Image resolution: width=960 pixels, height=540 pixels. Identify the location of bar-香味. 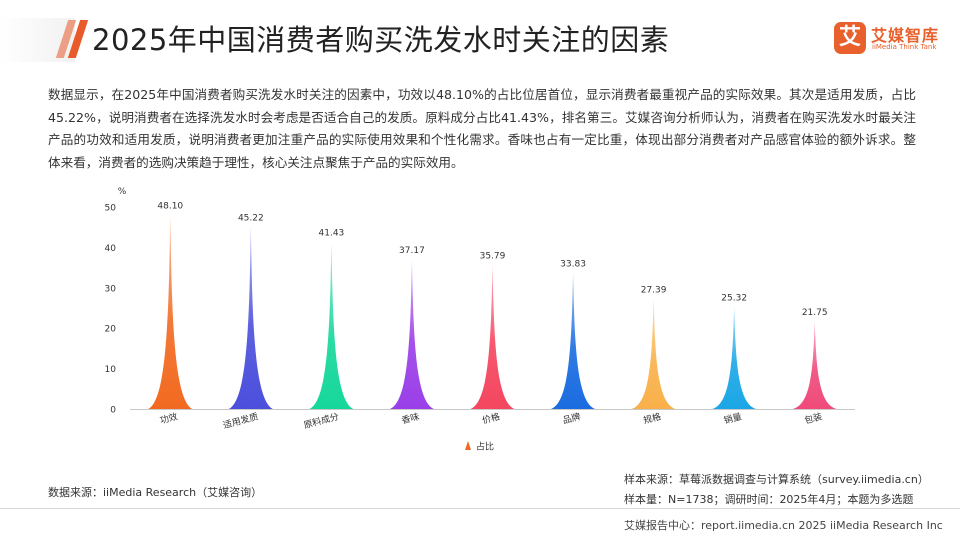
(411, 333).